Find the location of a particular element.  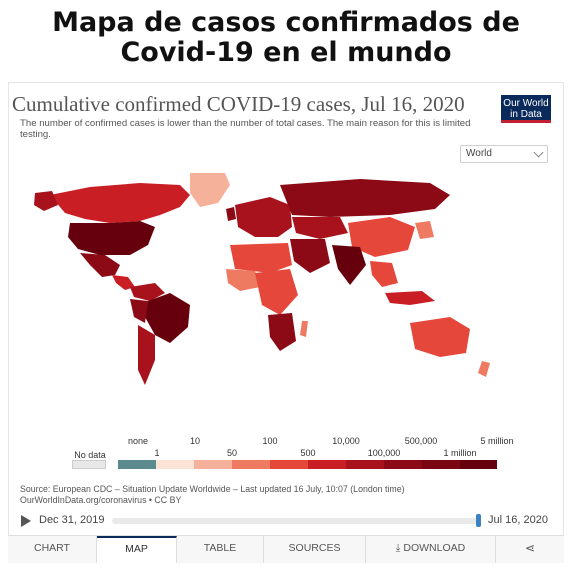

region-chile-argentina is located at coordinates (146, 355).